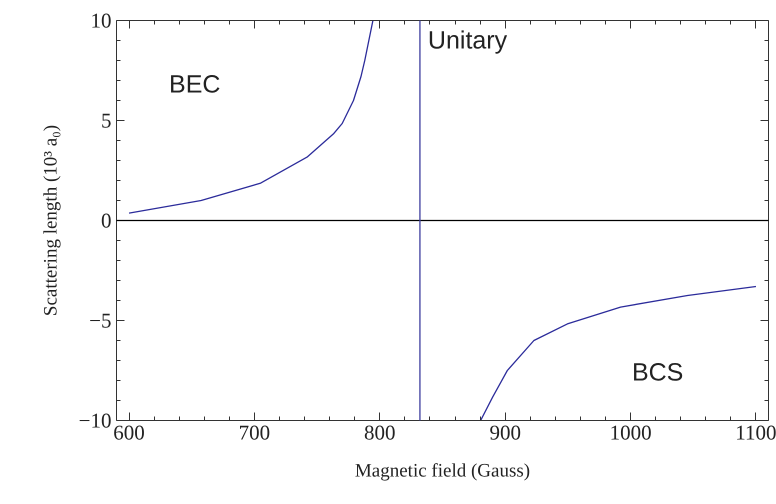 This screenshot has width=776, height=504. What do you see at coordinates (755, 432) in the screenshot?
I see `x-tick-label: 1100` at bounding box center [755, 432].